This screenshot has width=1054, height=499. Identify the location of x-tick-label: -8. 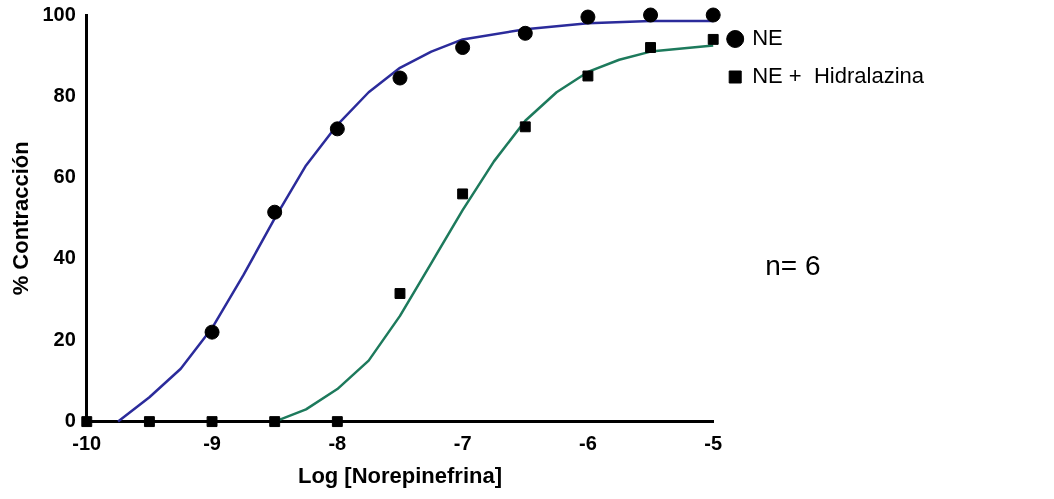
(337, 443).